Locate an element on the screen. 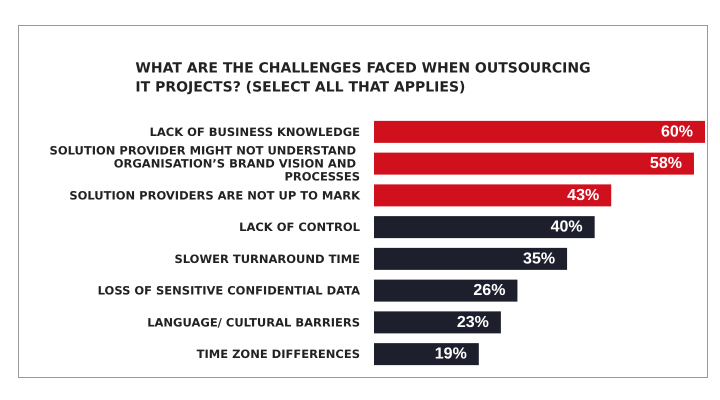 This screenshot has width=720, height=400. y-tick-label: LANGUAGE/ CULTURAL BARRIERS is located at coordinates (253, 322).